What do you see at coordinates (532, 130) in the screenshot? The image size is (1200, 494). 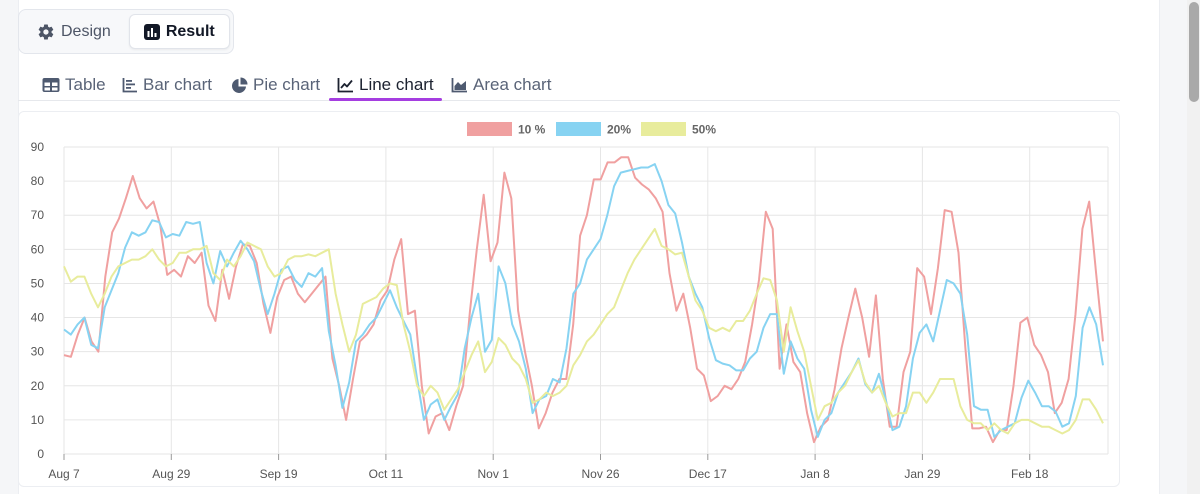 I see `legend-label-1: 10 %` at bounding box center [532, 130].